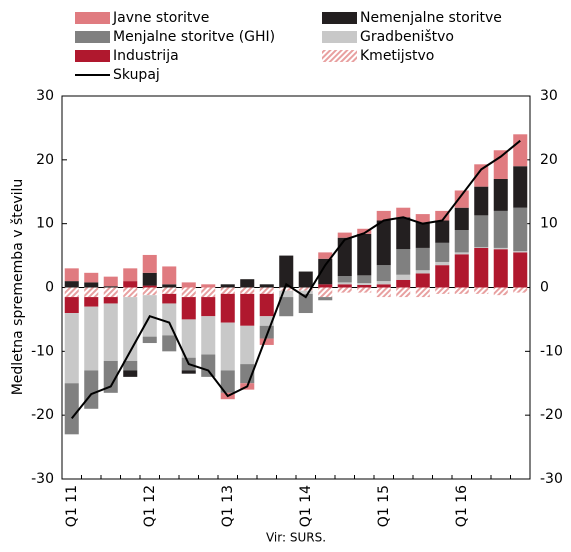 This screenshot has height=552, width=571. I want to click on x-tick-label: Q1 13, so click(228, 506).